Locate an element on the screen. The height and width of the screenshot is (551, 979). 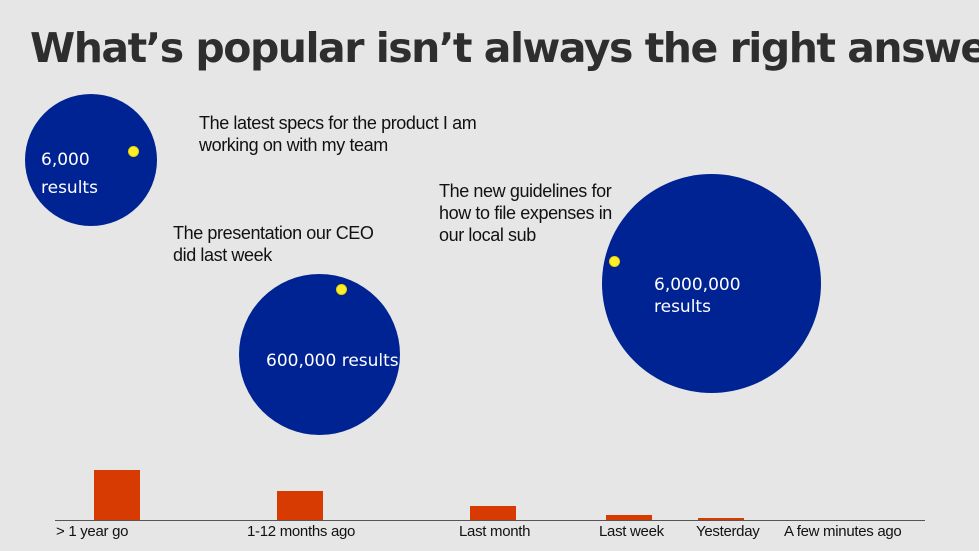
results-bubble-small is located at coordinates (91, 160).